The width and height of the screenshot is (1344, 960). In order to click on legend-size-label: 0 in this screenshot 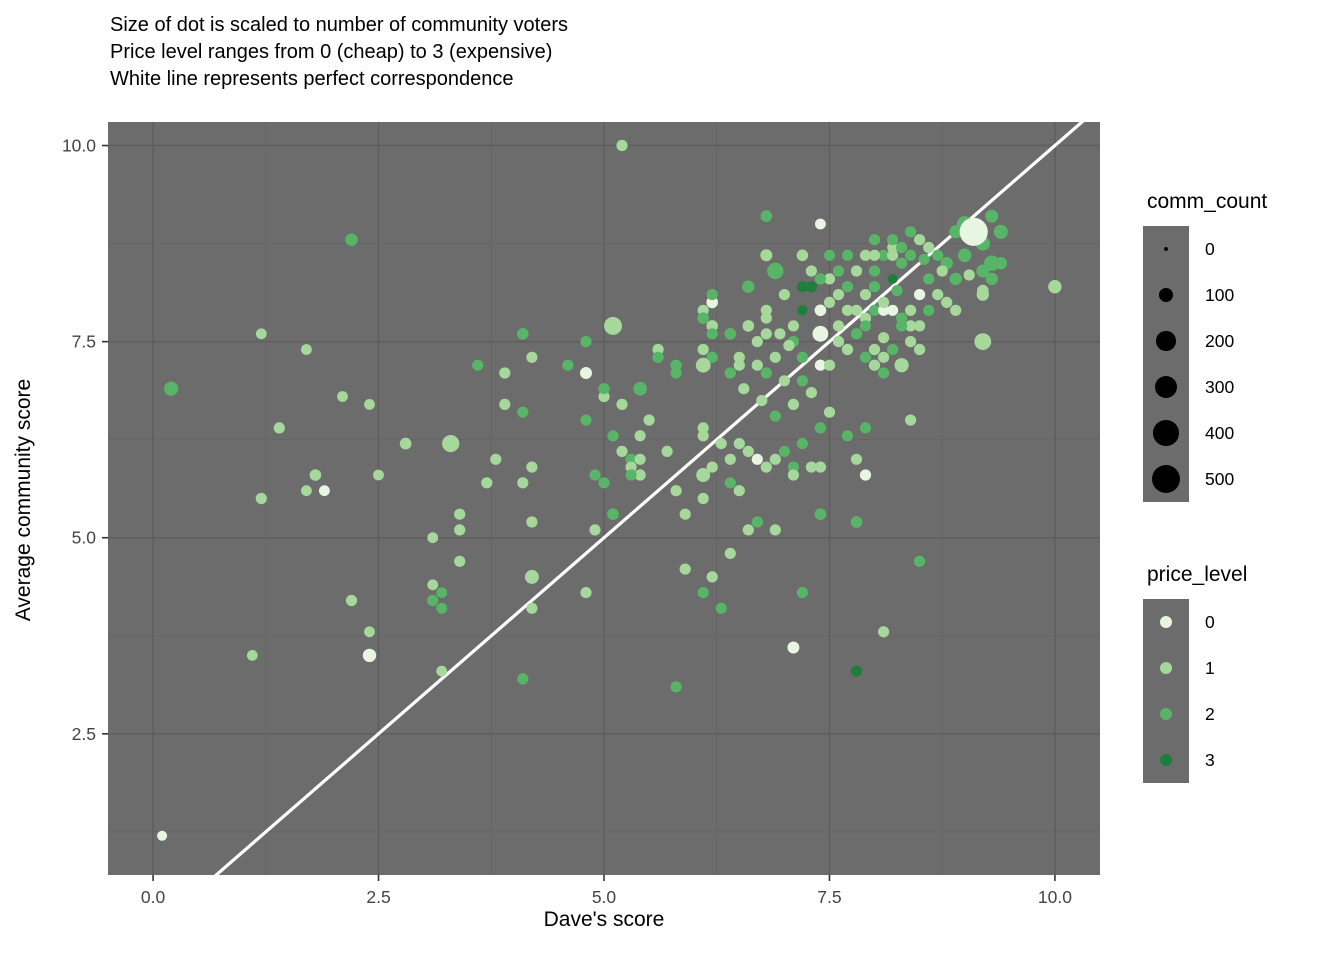, I will do `click(1210, 248)`.